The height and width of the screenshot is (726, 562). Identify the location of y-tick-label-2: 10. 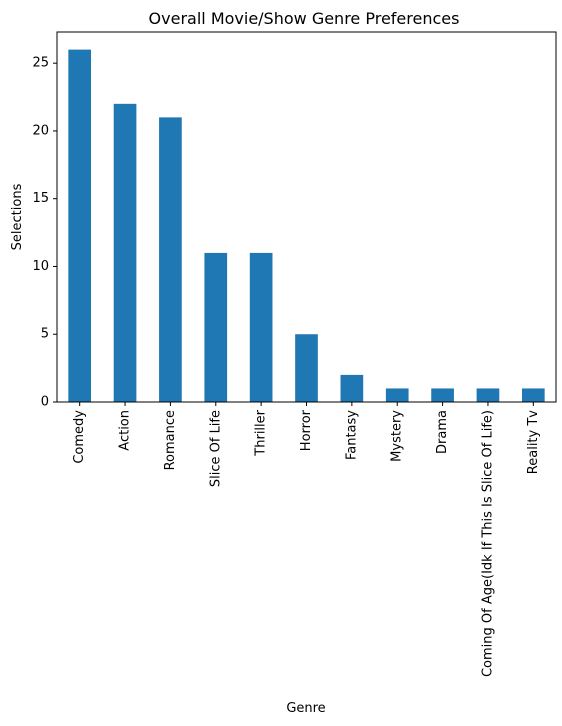
(40, 266).